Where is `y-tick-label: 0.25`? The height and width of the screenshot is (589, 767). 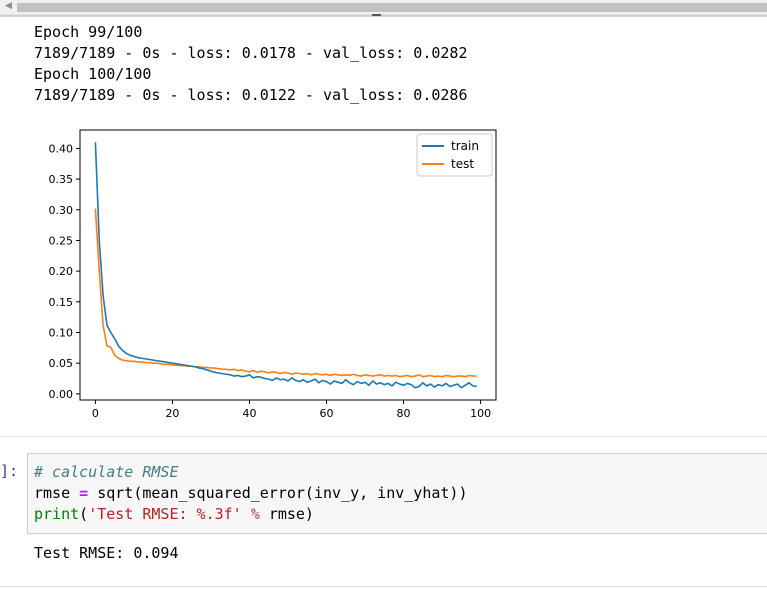
y-tick-label: 0.25 is located at coordinates (61, 240).